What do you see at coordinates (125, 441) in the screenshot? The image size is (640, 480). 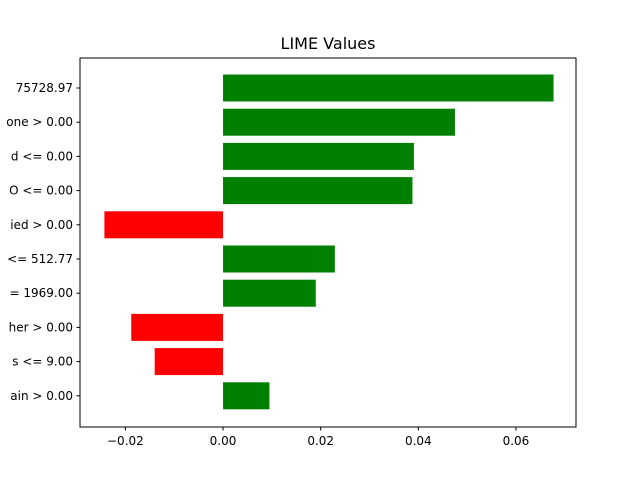 I see `x-tick-label: −0.02` at bounding box center [125, 441].